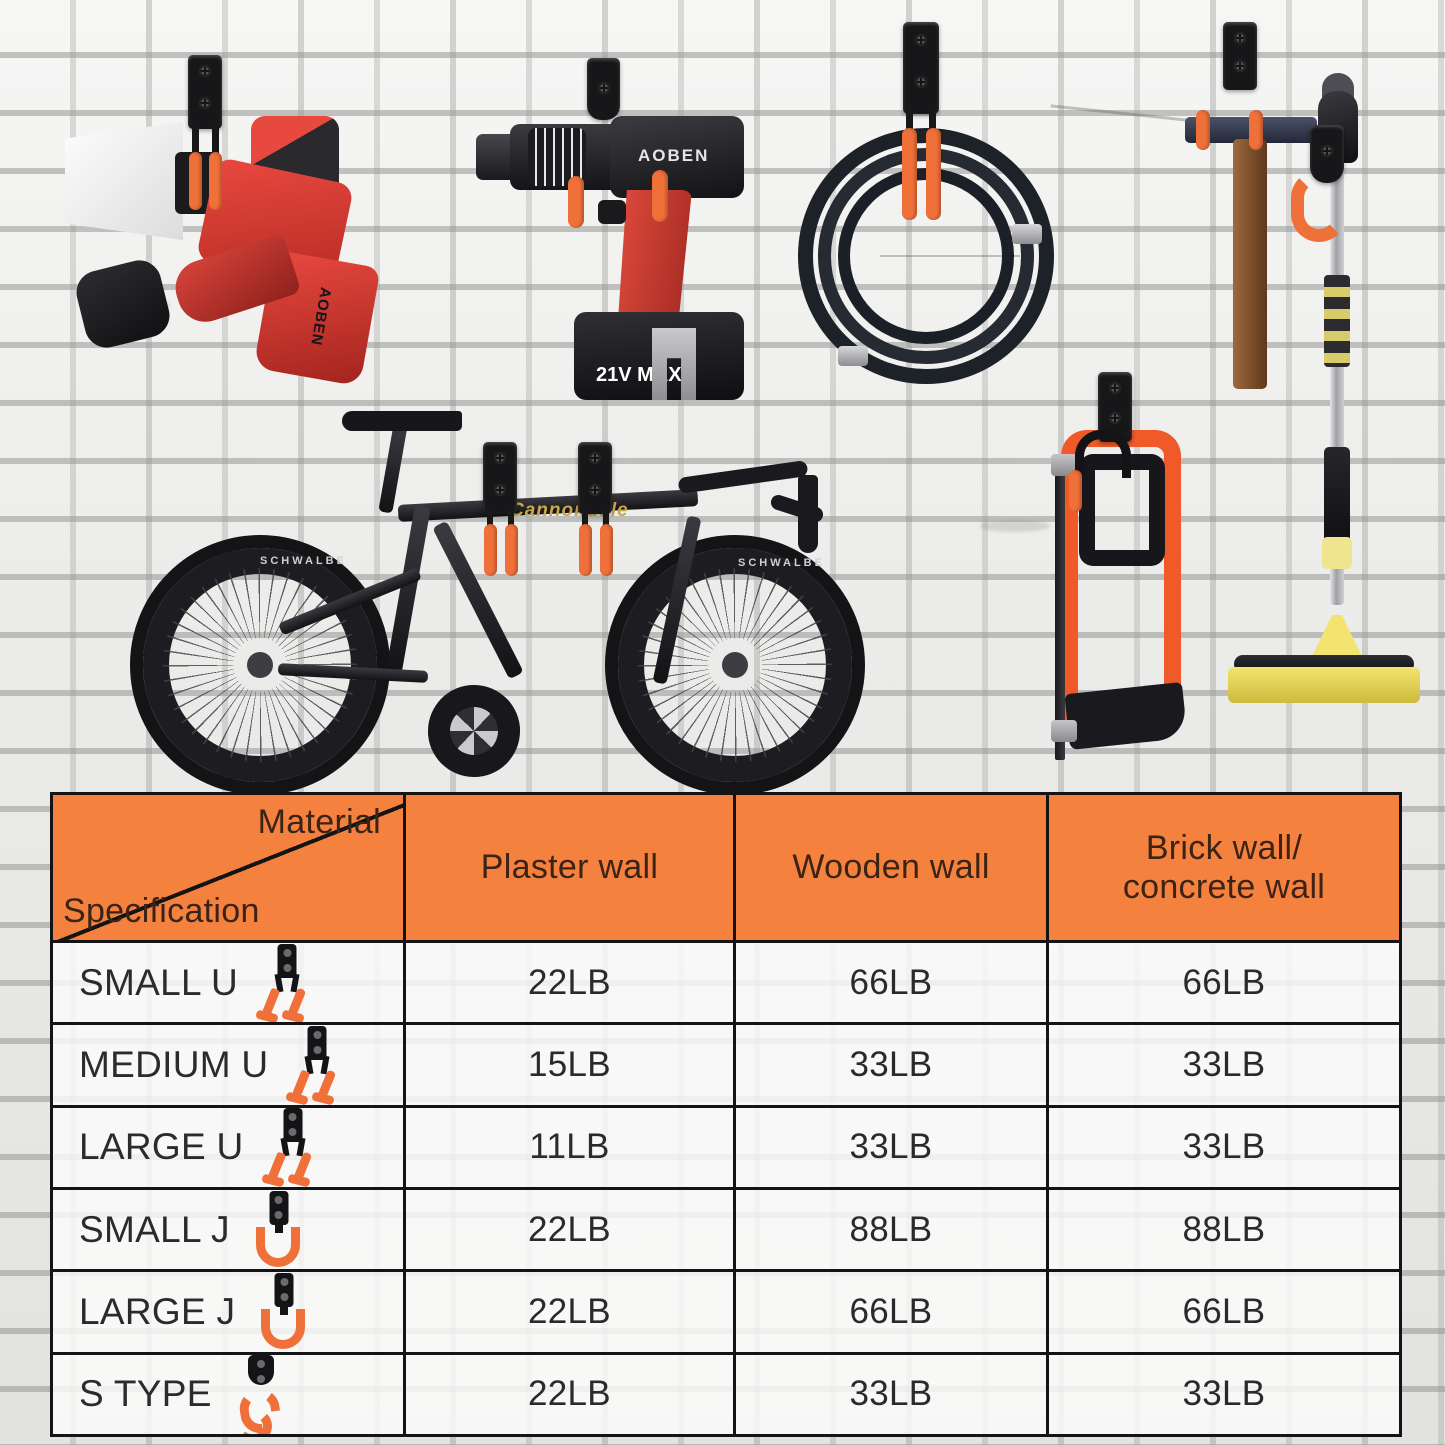 This screenshot has width=1445, height=1445. What do you see at coordinates (161, 910) in the screenshot?
I see `specification-label: Specification` at bounding box center [161, 910].